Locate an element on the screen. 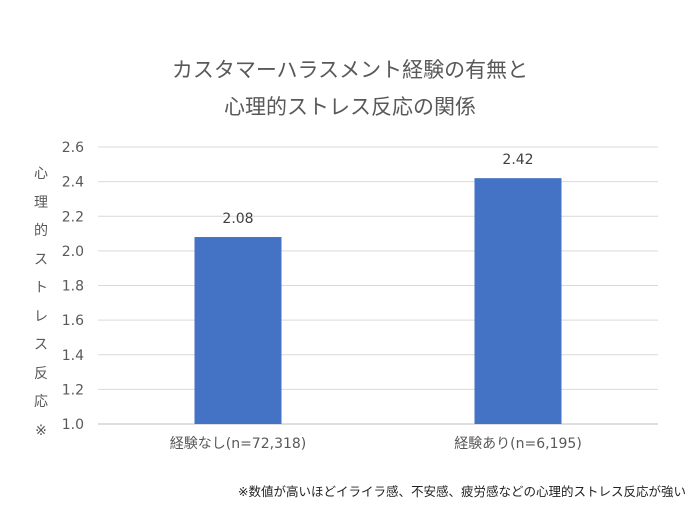  y-tick-label: 1.4 is located at coordinates (73, 356).